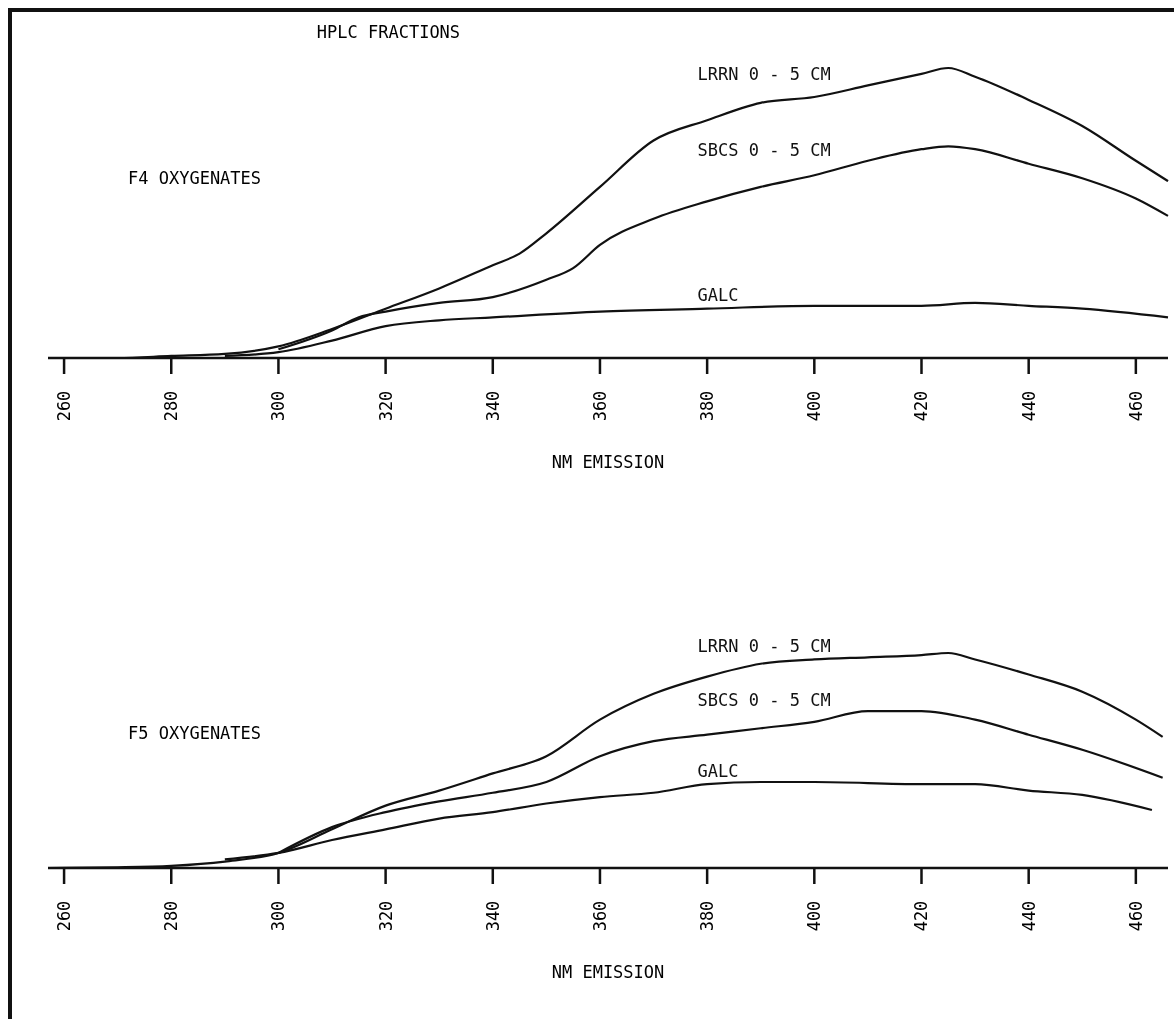  What do you see at coordinates (195, 178) in the screenshot?
I see `annotation: F4 OXYGENATES` at bounding box center [195, 178].